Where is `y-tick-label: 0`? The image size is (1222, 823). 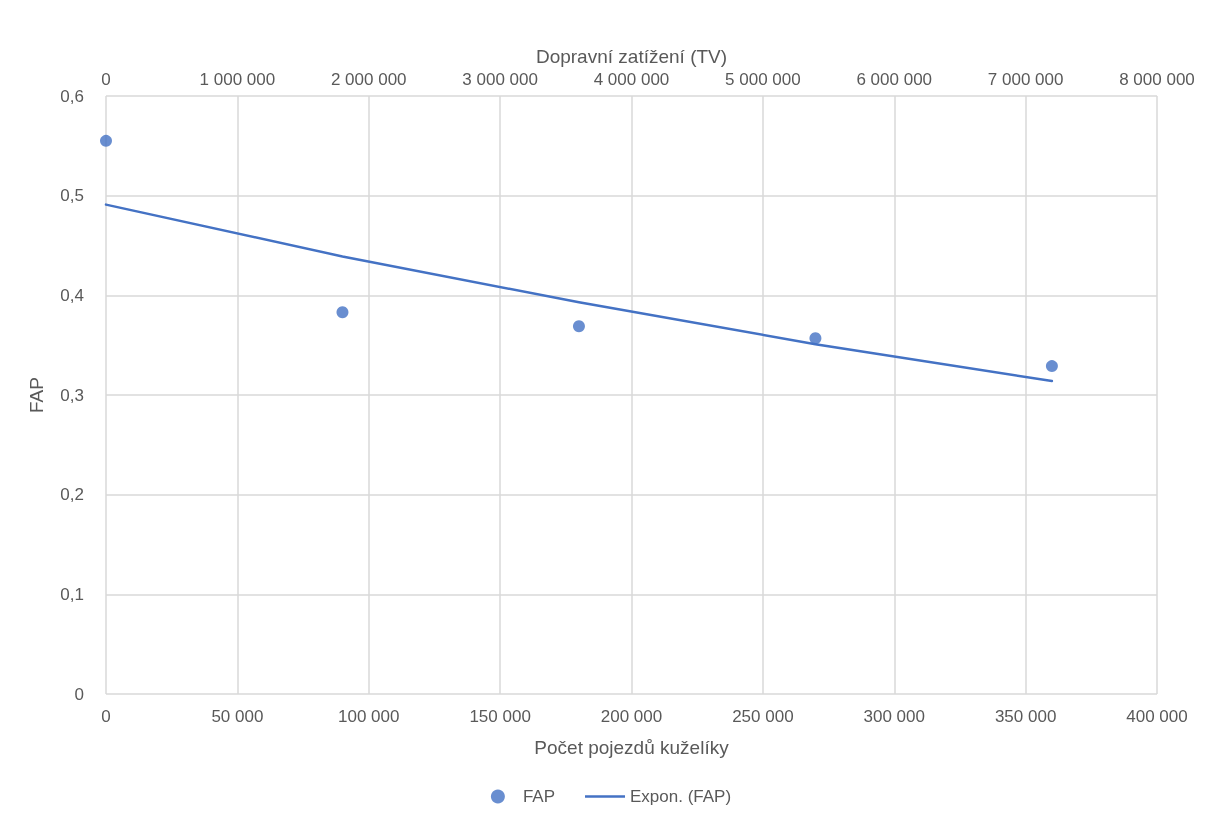
y-tick-label: 0 is located at coordinates (79, 694).